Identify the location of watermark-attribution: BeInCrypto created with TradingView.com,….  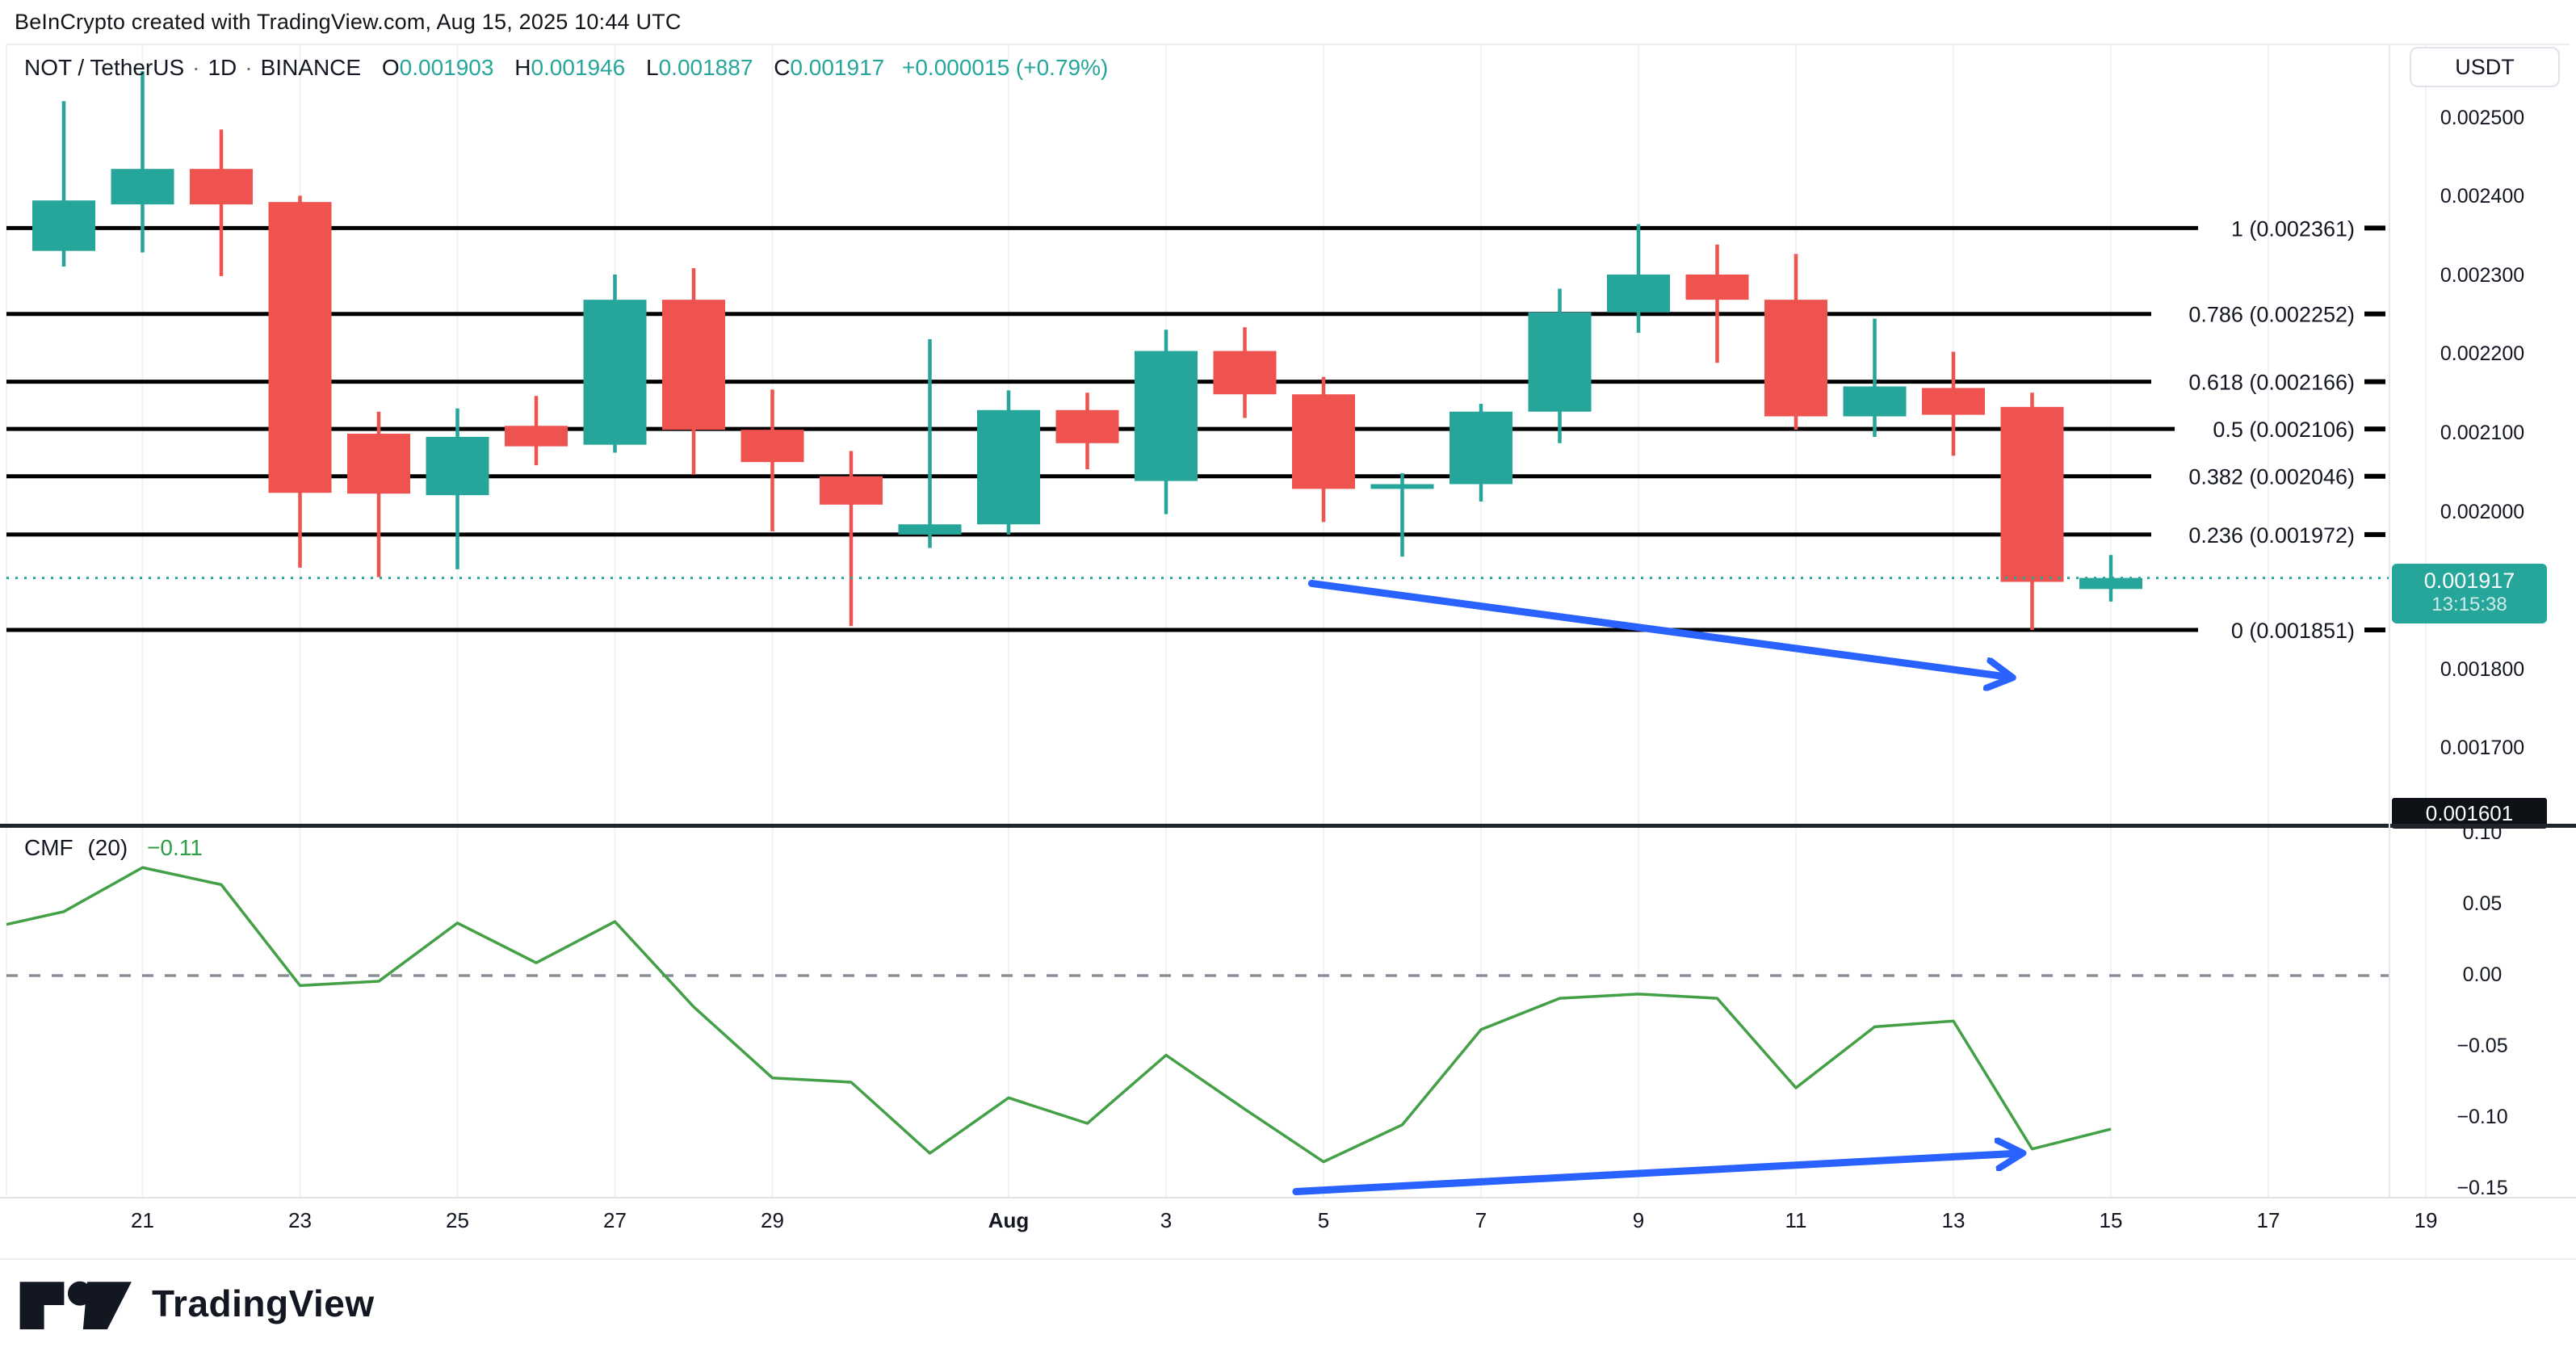
(348, 22).